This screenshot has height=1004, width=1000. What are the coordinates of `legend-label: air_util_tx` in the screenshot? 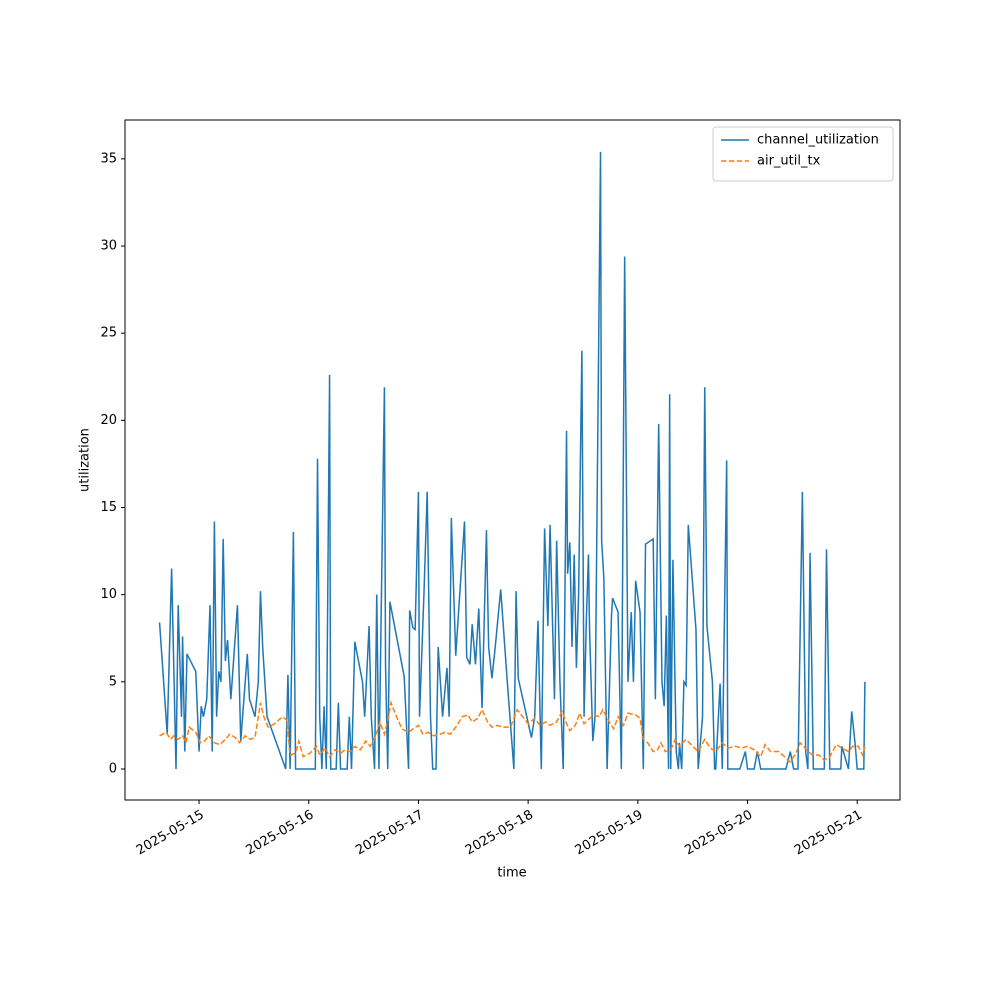 It's located at (789, 161).